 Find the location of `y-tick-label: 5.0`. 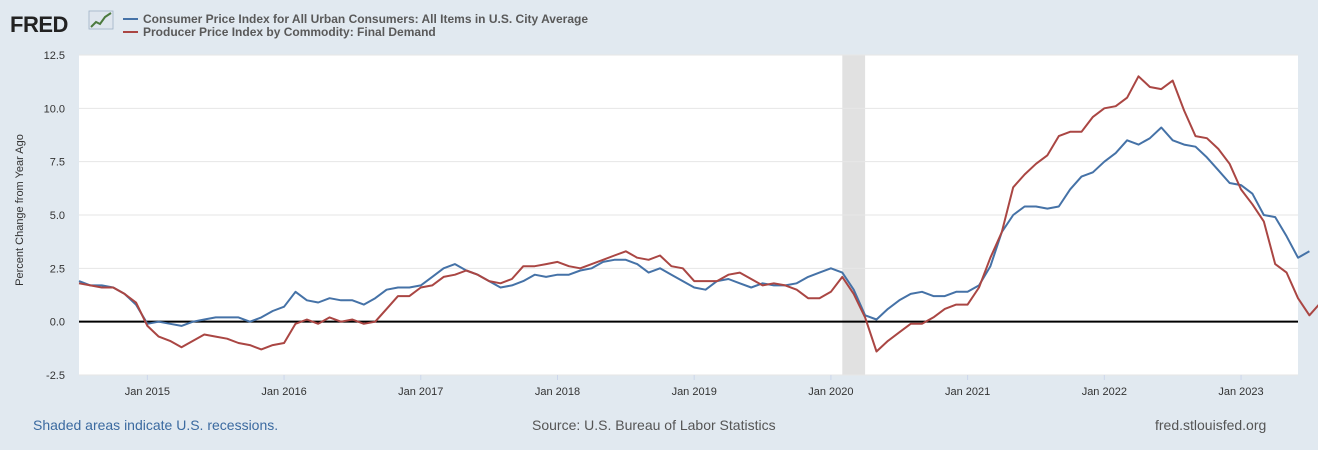

y-tick-label: 5.0 is located at coordinates (57, 216).